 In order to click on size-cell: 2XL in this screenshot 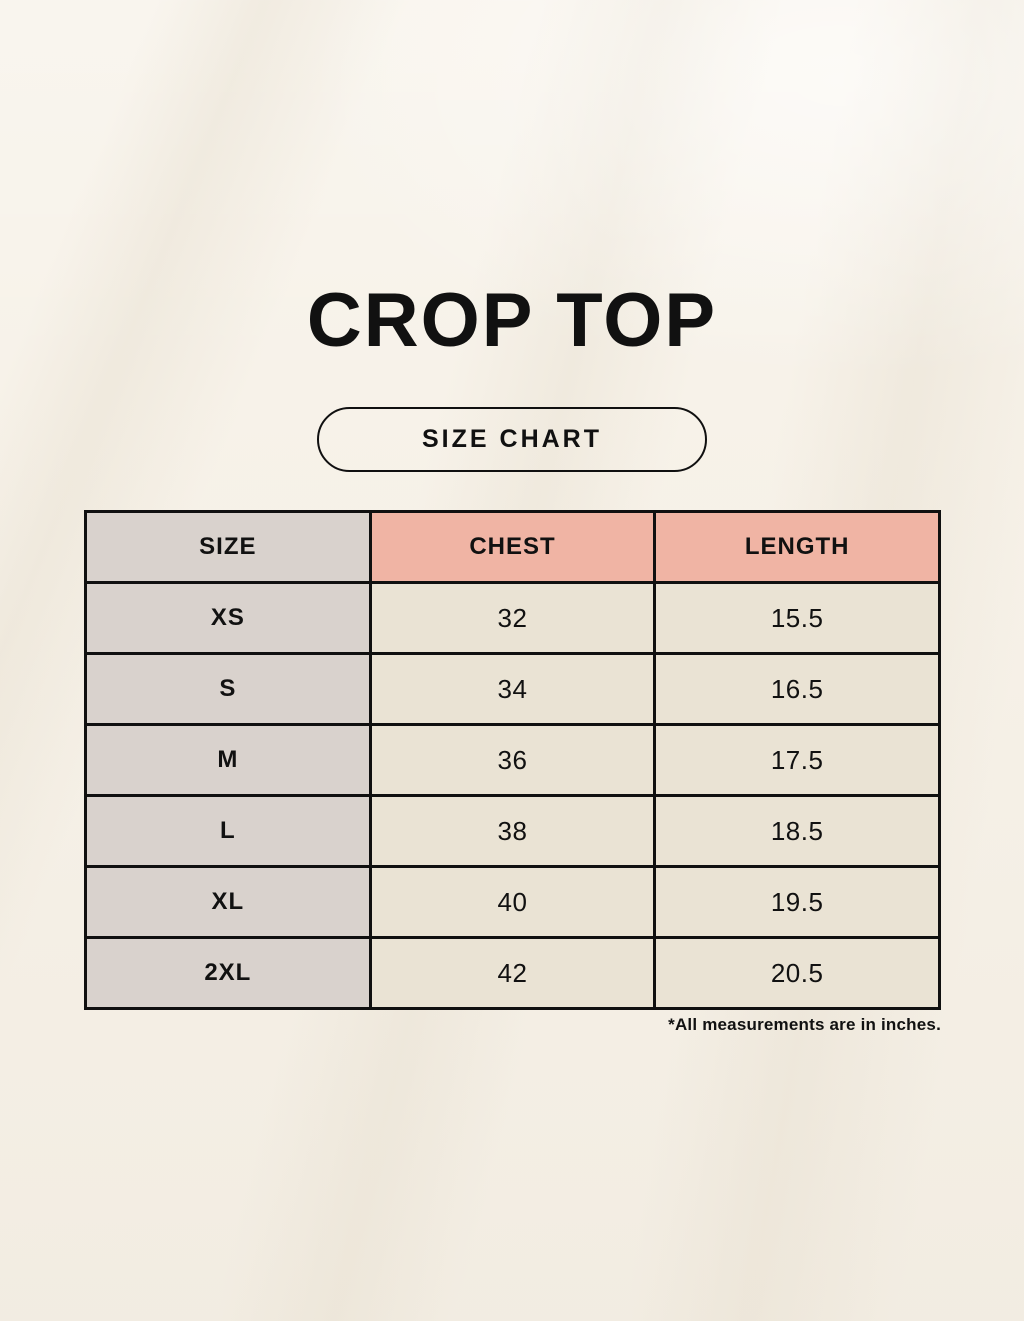, I will do `click(228, 973)`.